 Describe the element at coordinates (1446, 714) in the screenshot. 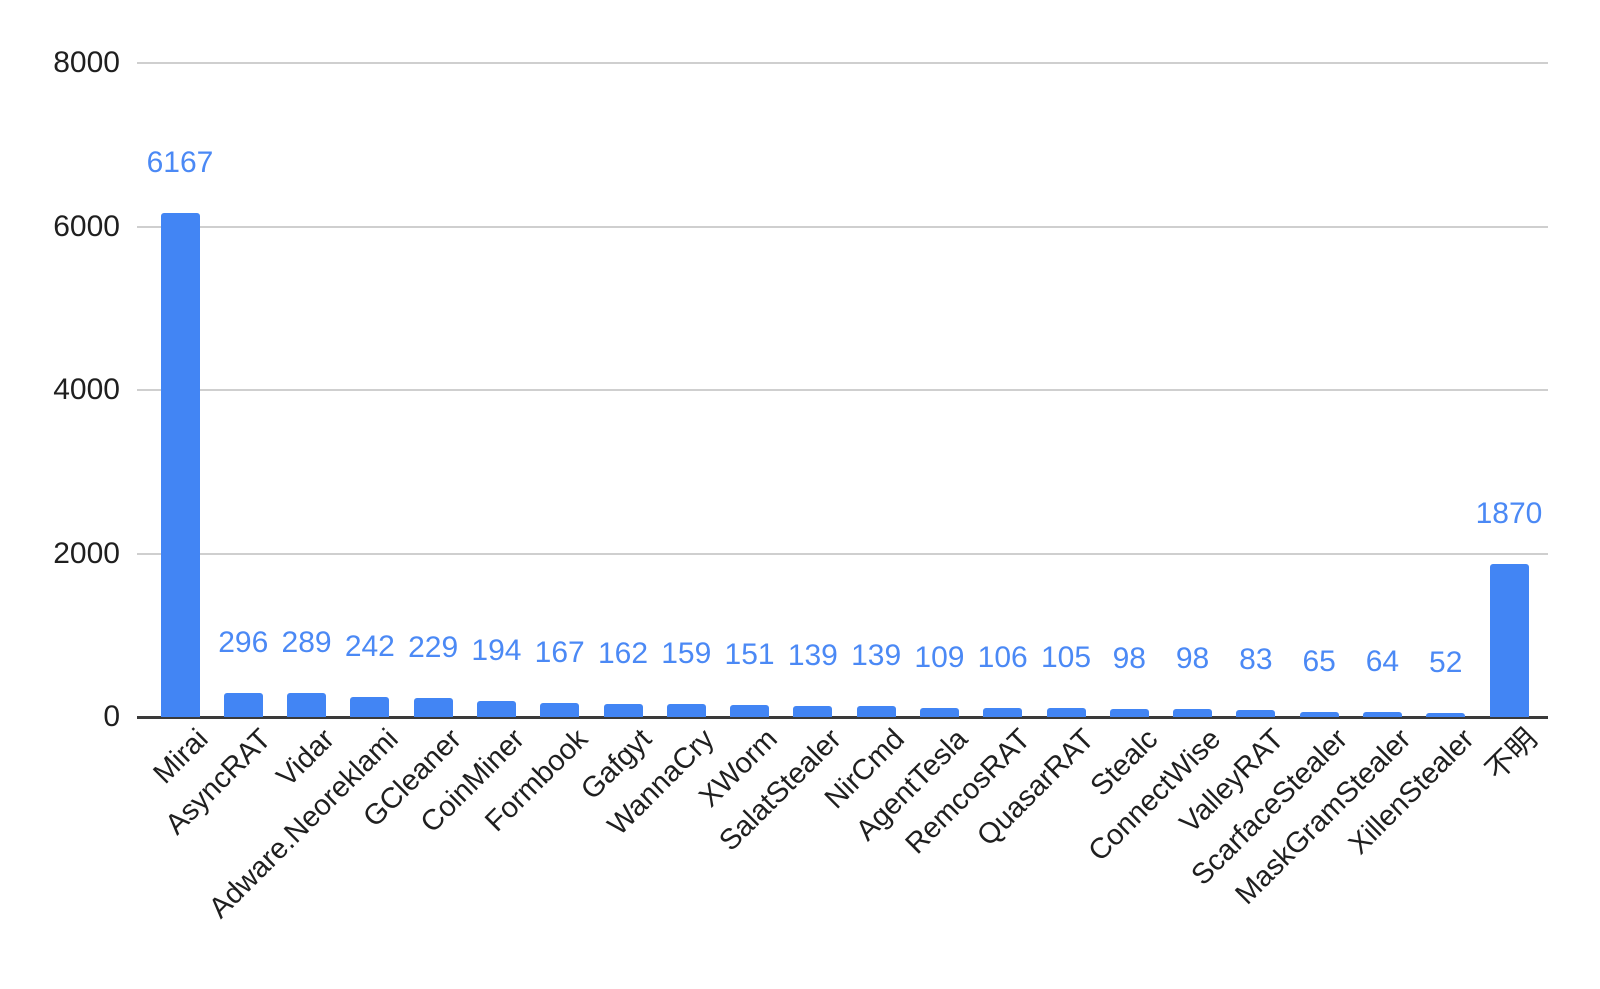

I see `bar-XillenStealer` at that location.